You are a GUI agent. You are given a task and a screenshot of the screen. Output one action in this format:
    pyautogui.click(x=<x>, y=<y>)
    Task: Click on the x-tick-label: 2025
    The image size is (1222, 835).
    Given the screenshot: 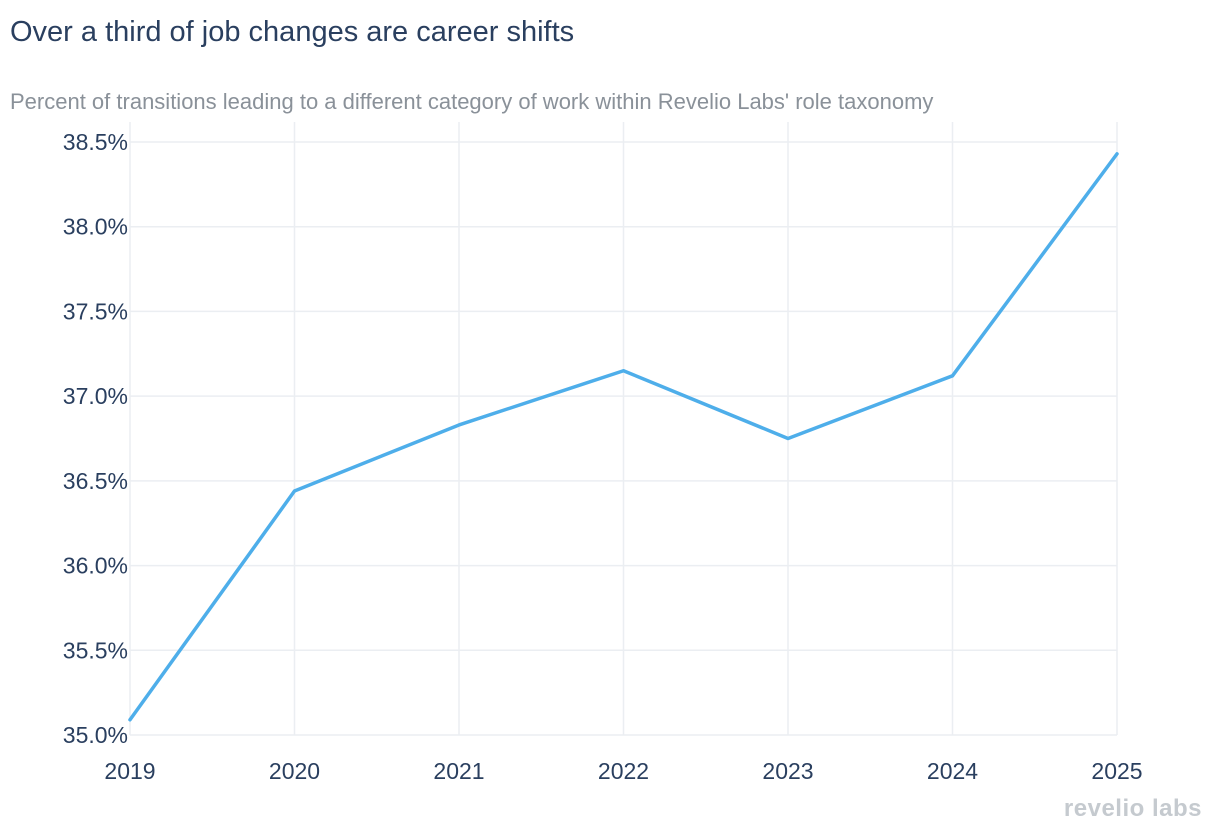 What is the action you would take?
    pyautogui.click(x=1116, y=771)
    